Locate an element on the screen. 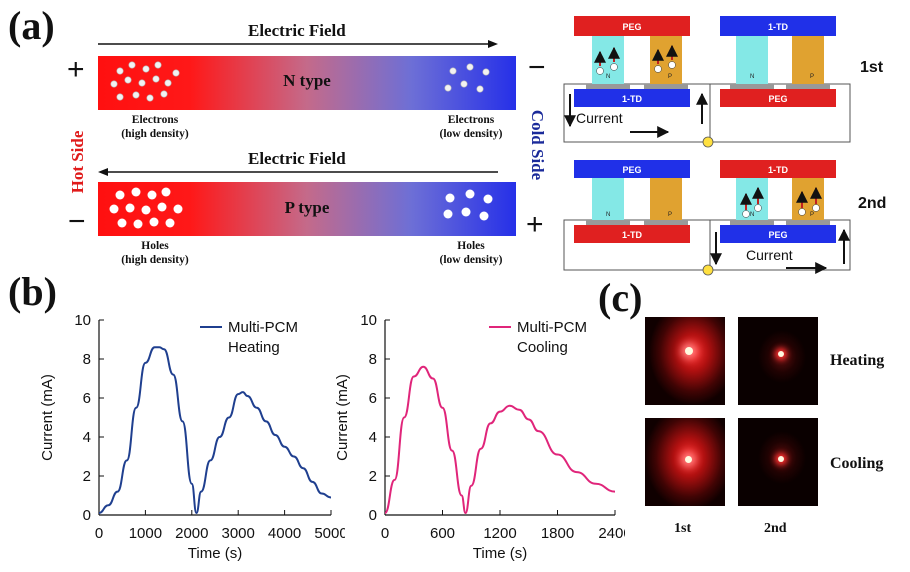 Image resolution: width=910 pixels, height=572 pixels. p-electric-field-arrow is located at coordinates (298, 172).